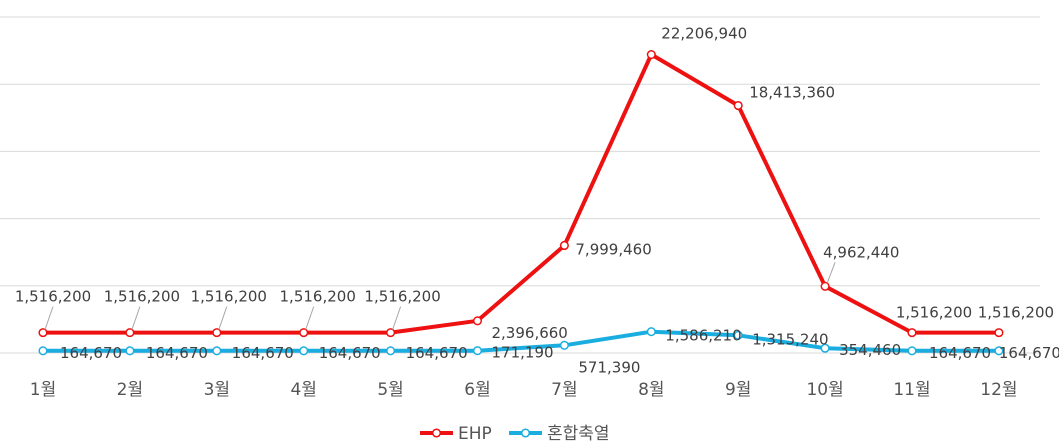 The width and height of the screenshot is (1059, 447). Describe the element at coordinates (609, 367) in the screenshot. I see `data-label: 571,390` at that location.